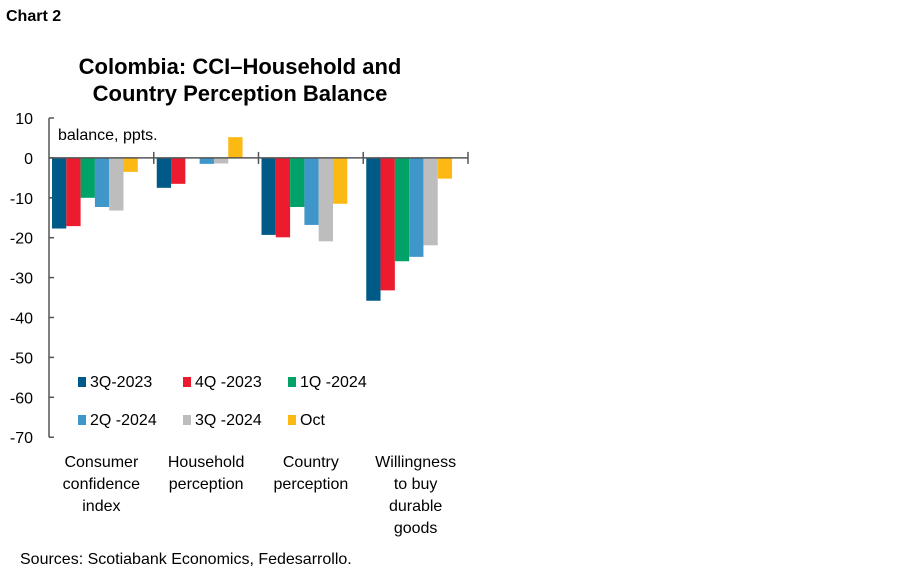 The height and width of the screenshot is (579, 900). Describe the element at coordinates (415, 506) in the screenshot. I see `x-tick-label: durable` at that location.